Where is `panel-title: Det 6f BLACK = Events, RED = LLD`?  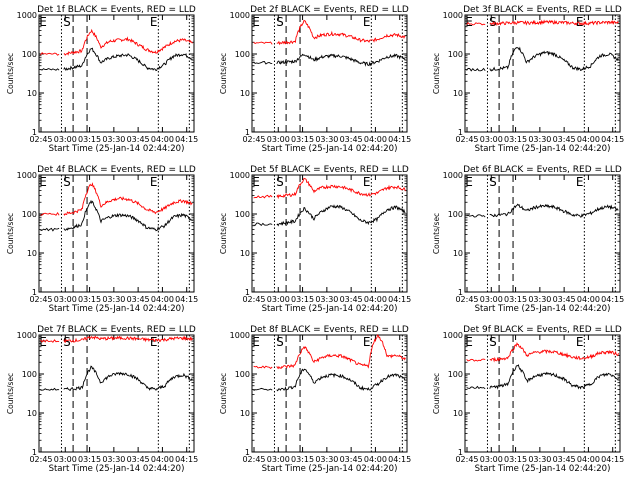
panel-title: Det 6f BLACK = Events, RED = LLD is located at coordinates (542, 170).